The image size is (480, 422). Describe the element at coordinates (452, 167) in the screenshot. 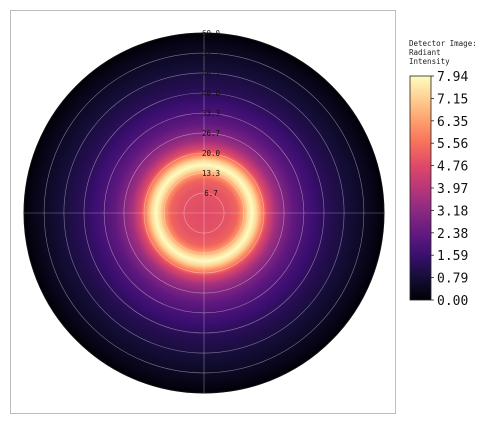

I see `colorbar-tick-label: 4.76` at that location.